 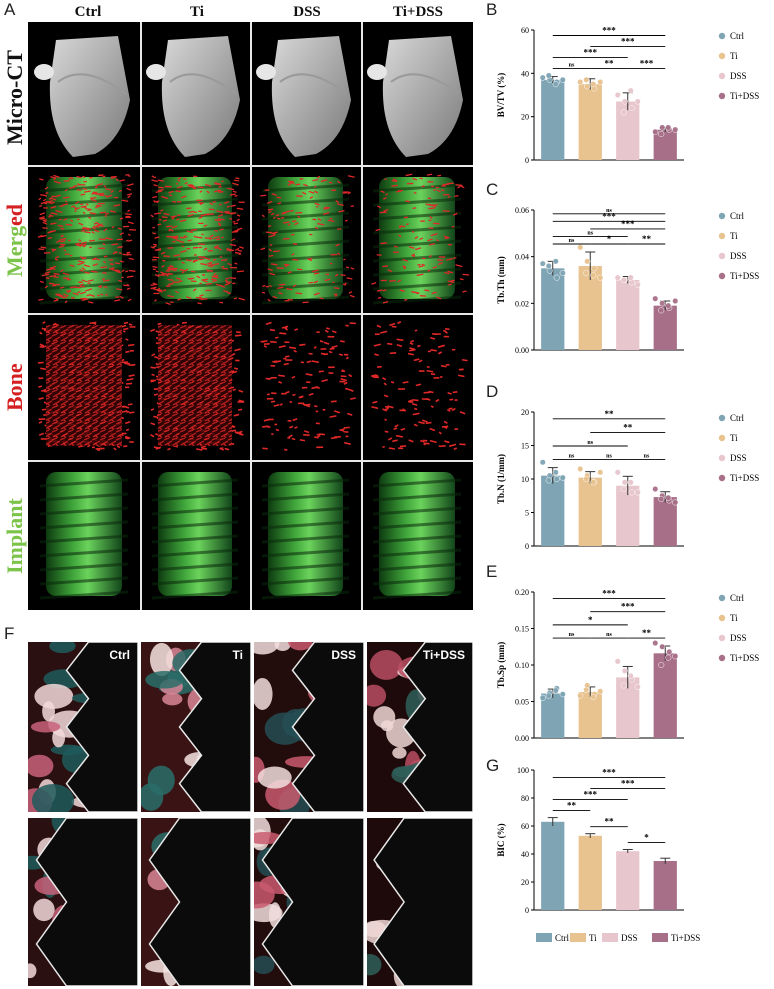 I want to click on histology-label-ti: Ti, so click(x=237, y=655).